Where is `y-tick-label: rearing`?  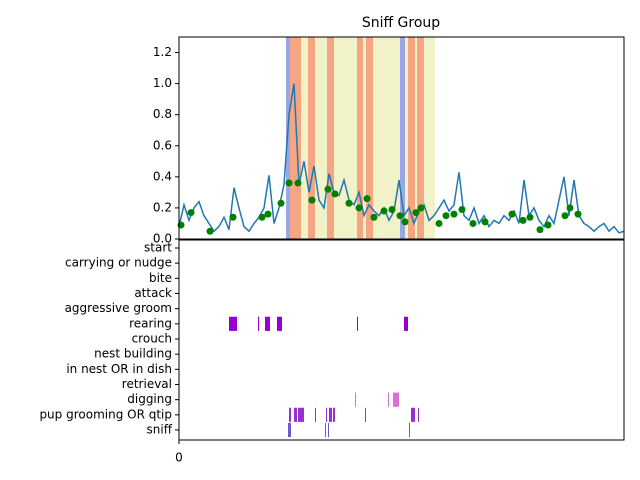
y-tick-label: rearing is located at coordinates (150, 323).